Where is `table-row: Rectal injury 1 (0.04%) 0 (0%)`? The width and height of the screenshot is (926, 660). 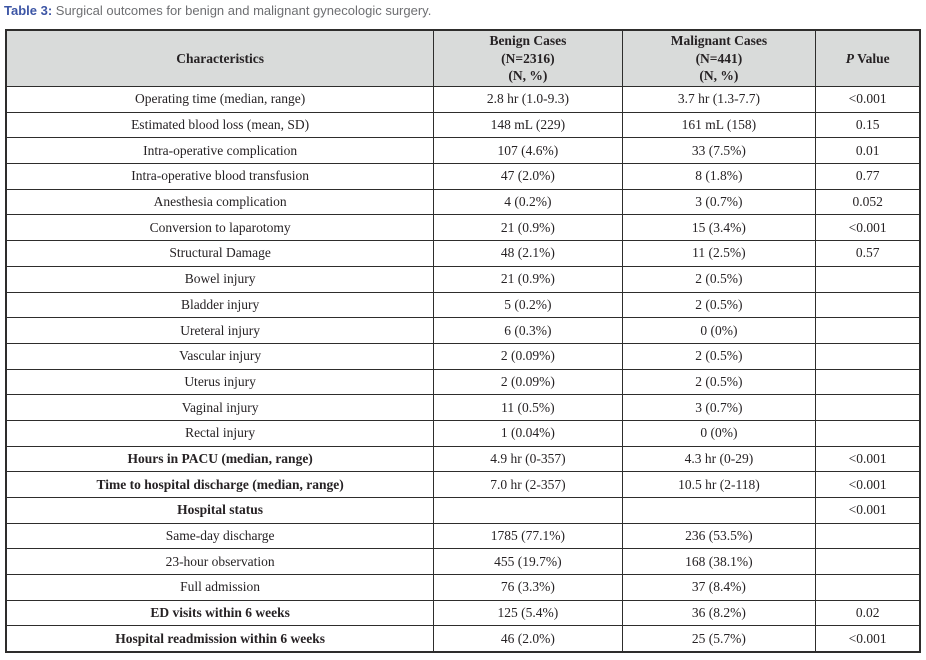 table-row: Rectal injury 1 (0.04%) 0 (0%) is located at coordinates (463, 433).